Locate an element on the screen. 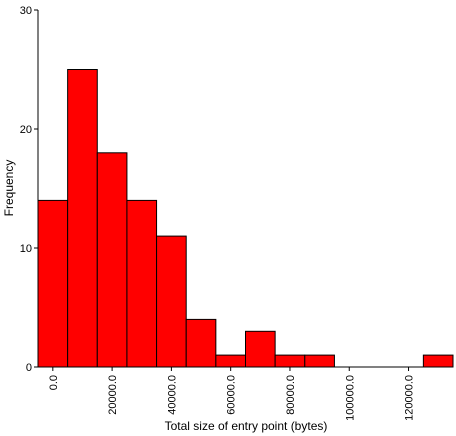 The height and width of the screenshot is (436, 456). x-tick-label: 60000.0 is located at coordinates (232, 395).